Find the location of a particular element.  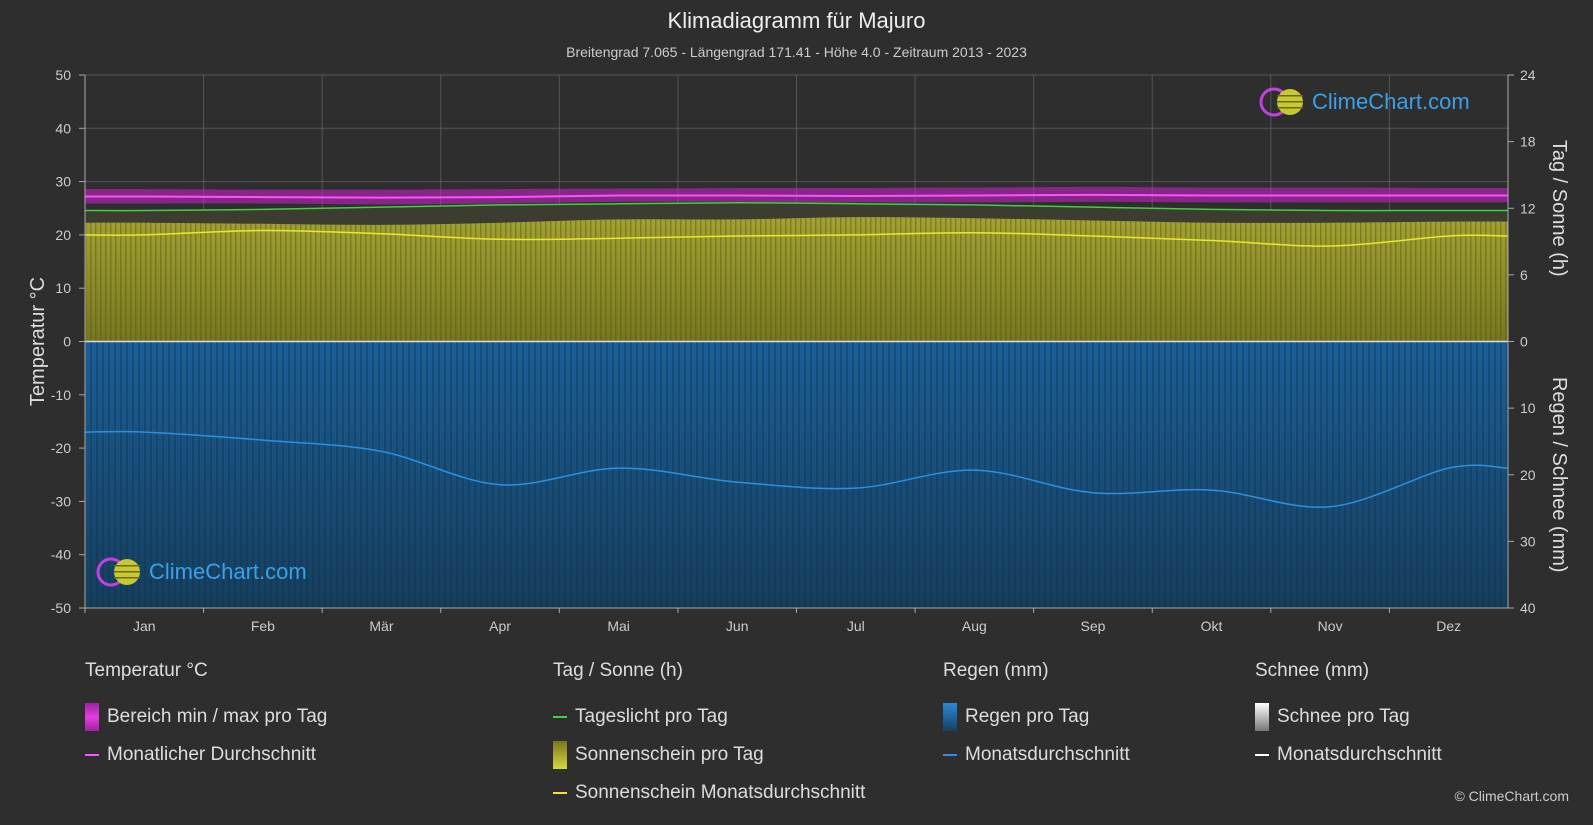

legend-item: Bereich min / max pro Tag is located at coordinates (206, 717).